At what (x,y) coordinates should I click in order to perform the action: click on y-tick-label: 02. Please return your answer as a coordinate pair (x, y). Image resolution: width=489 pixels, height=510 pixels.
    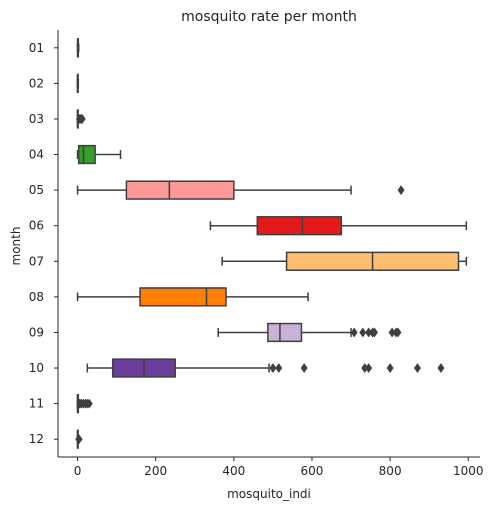
    Looking at the image, I should click on (36, 83).